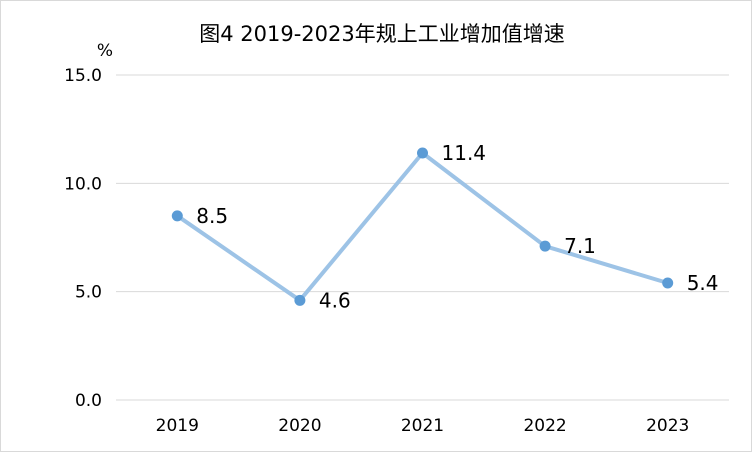  I want to click on x-tick-label: 2019, so click(177, 426).